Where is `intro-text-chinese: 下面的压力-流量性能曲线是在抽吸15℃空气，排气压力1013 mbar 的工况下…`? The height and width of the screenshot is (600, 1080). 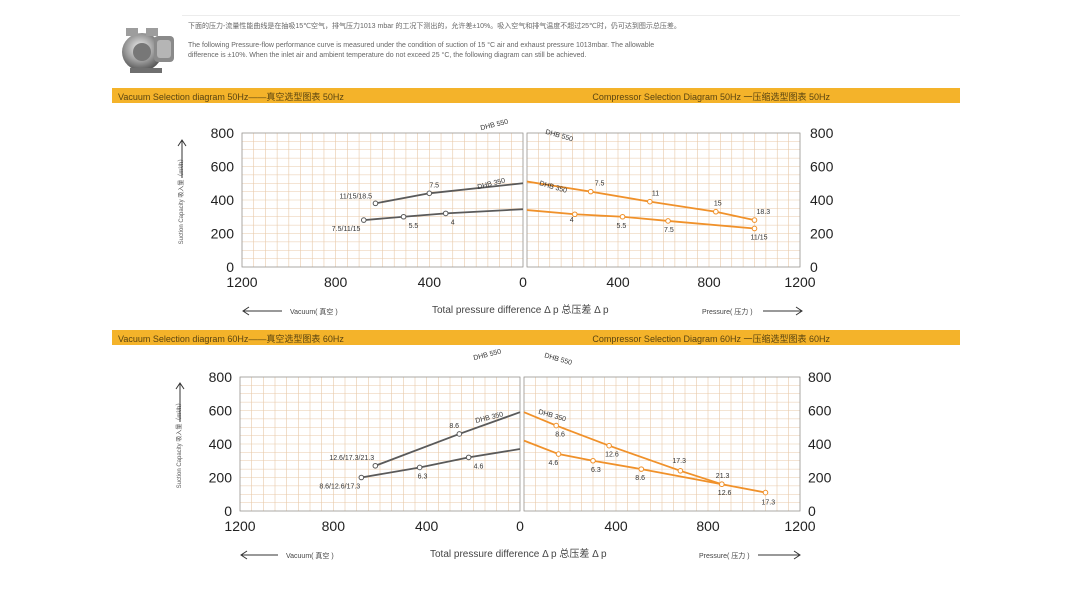 intro-text-chinese: 下面的压力-流量性能曲线是在抽吸15℃空气，排气压力1013 mbar 的工况下… is located at coordinates (434, 26).